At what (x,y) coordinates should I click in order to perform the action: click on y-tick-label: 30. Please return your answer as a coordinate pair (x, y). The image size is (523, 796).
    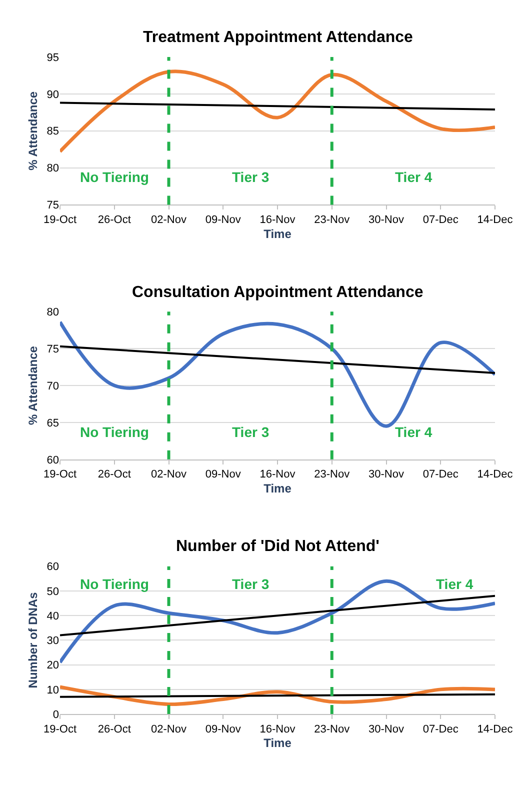
    Looking at the image, I should click on (52, 641).